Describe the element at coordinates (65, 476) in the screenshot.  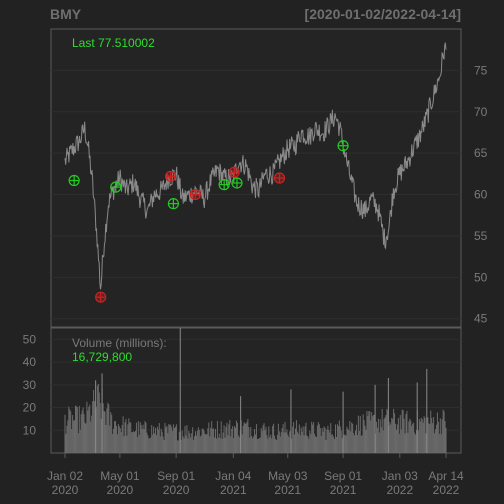
I see `date-tick-label: Jan 02` at that location.